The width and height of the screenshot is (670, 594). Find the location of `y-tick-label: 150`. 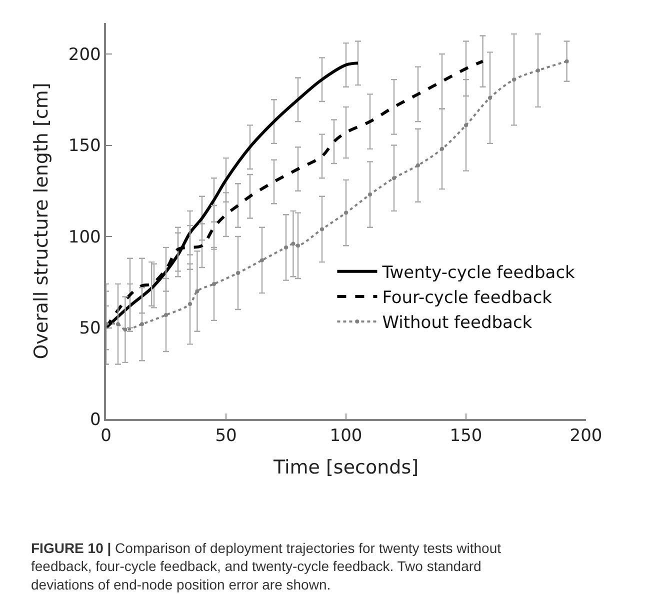

y-tick-label: 150 is located at coordinates (84, 146).